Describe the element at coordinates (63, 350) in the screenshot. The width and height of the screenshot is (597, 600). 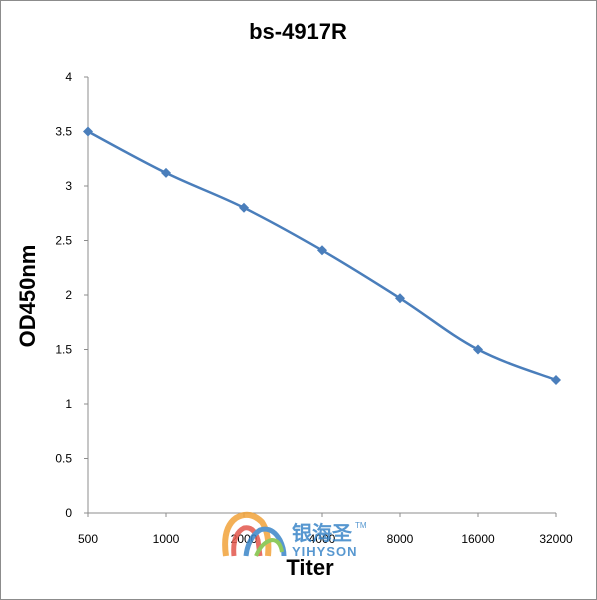
I see `y-tick-label: 1.5` at that location.